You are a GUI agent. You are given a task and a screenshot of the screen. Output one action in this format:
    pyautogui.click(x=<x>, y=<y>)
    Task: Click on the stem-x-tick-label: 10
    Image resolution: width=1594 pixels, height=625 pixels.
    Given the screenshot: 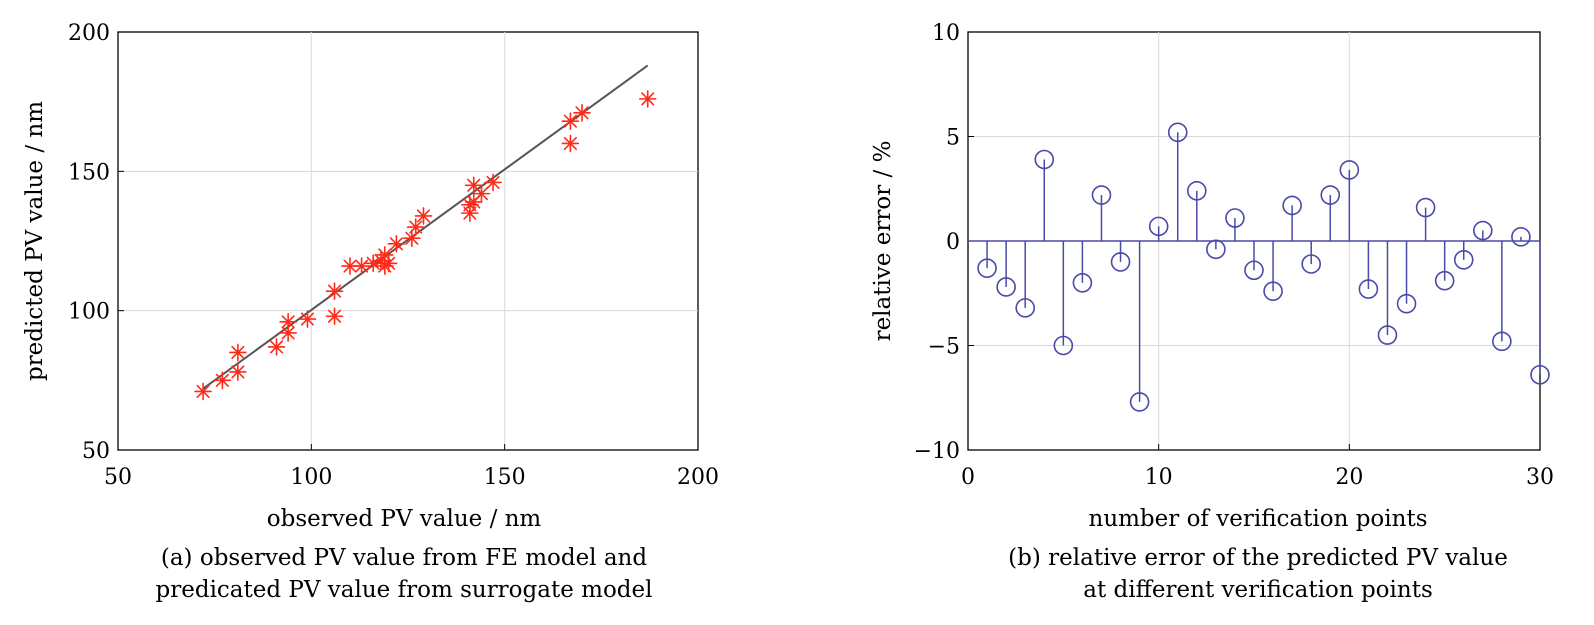 What is the action you would take?
    pyautogui.click(x=1159, y=477)
    